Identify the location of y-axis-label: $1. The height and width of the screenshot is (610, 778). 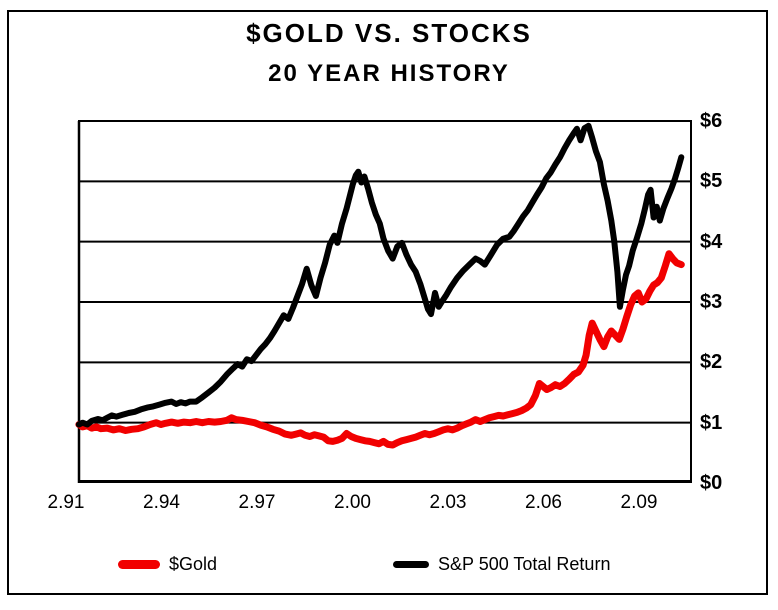
(711, 422).